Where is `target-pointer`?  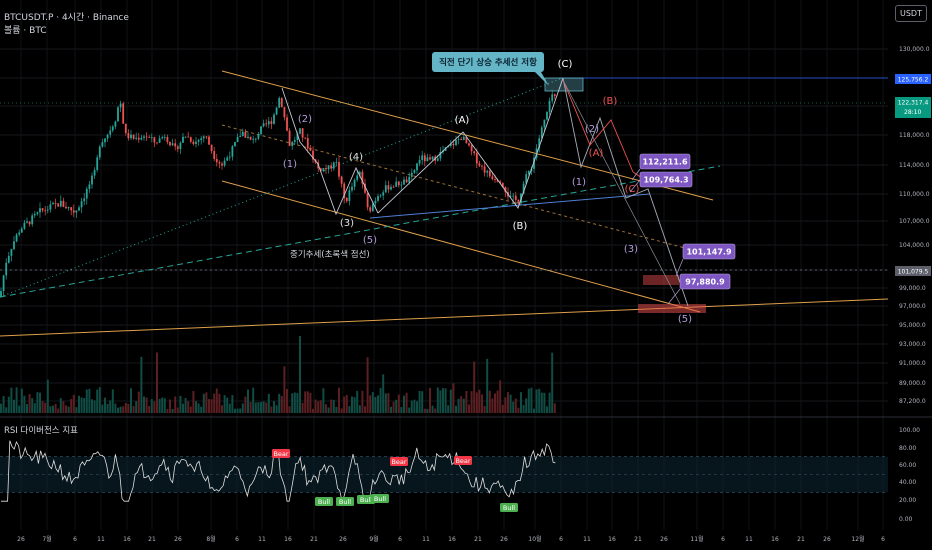 target-pointer is located at coordinates (636, 174).